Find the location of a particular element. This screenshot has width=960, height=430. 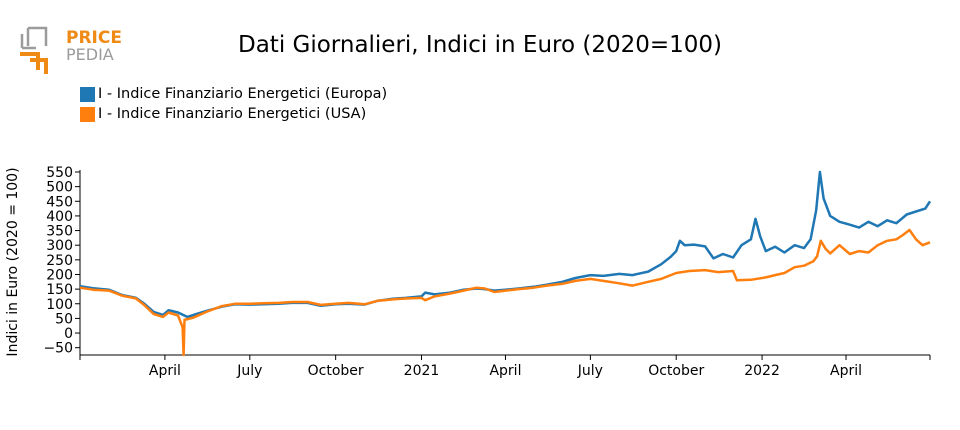

y-tick-label: 400 is located at coordinates (59, 217).